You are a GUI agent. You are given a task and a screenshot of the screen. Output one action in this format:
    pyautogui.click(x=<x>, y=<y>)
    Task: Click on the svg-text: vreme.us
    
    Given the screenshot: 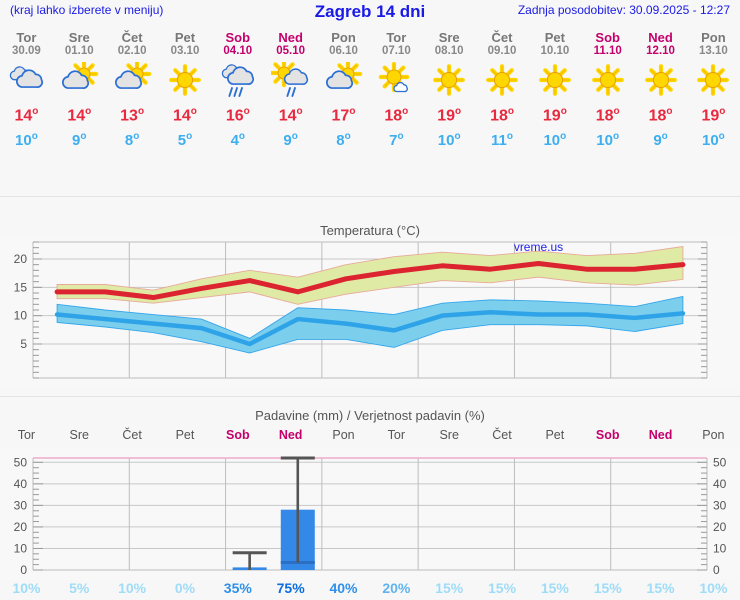 What is the action you would take?
    pyautogui.click(x=538, y=247)
    